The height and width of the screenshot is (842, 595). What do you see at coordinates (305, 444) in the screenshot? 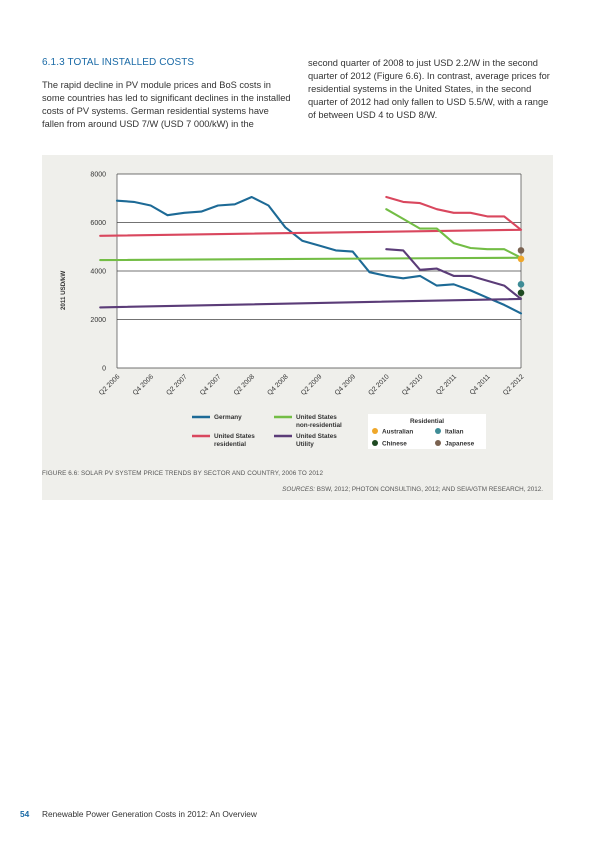
I see `legend-line-label: Utility` at bounding box center [305, 444].